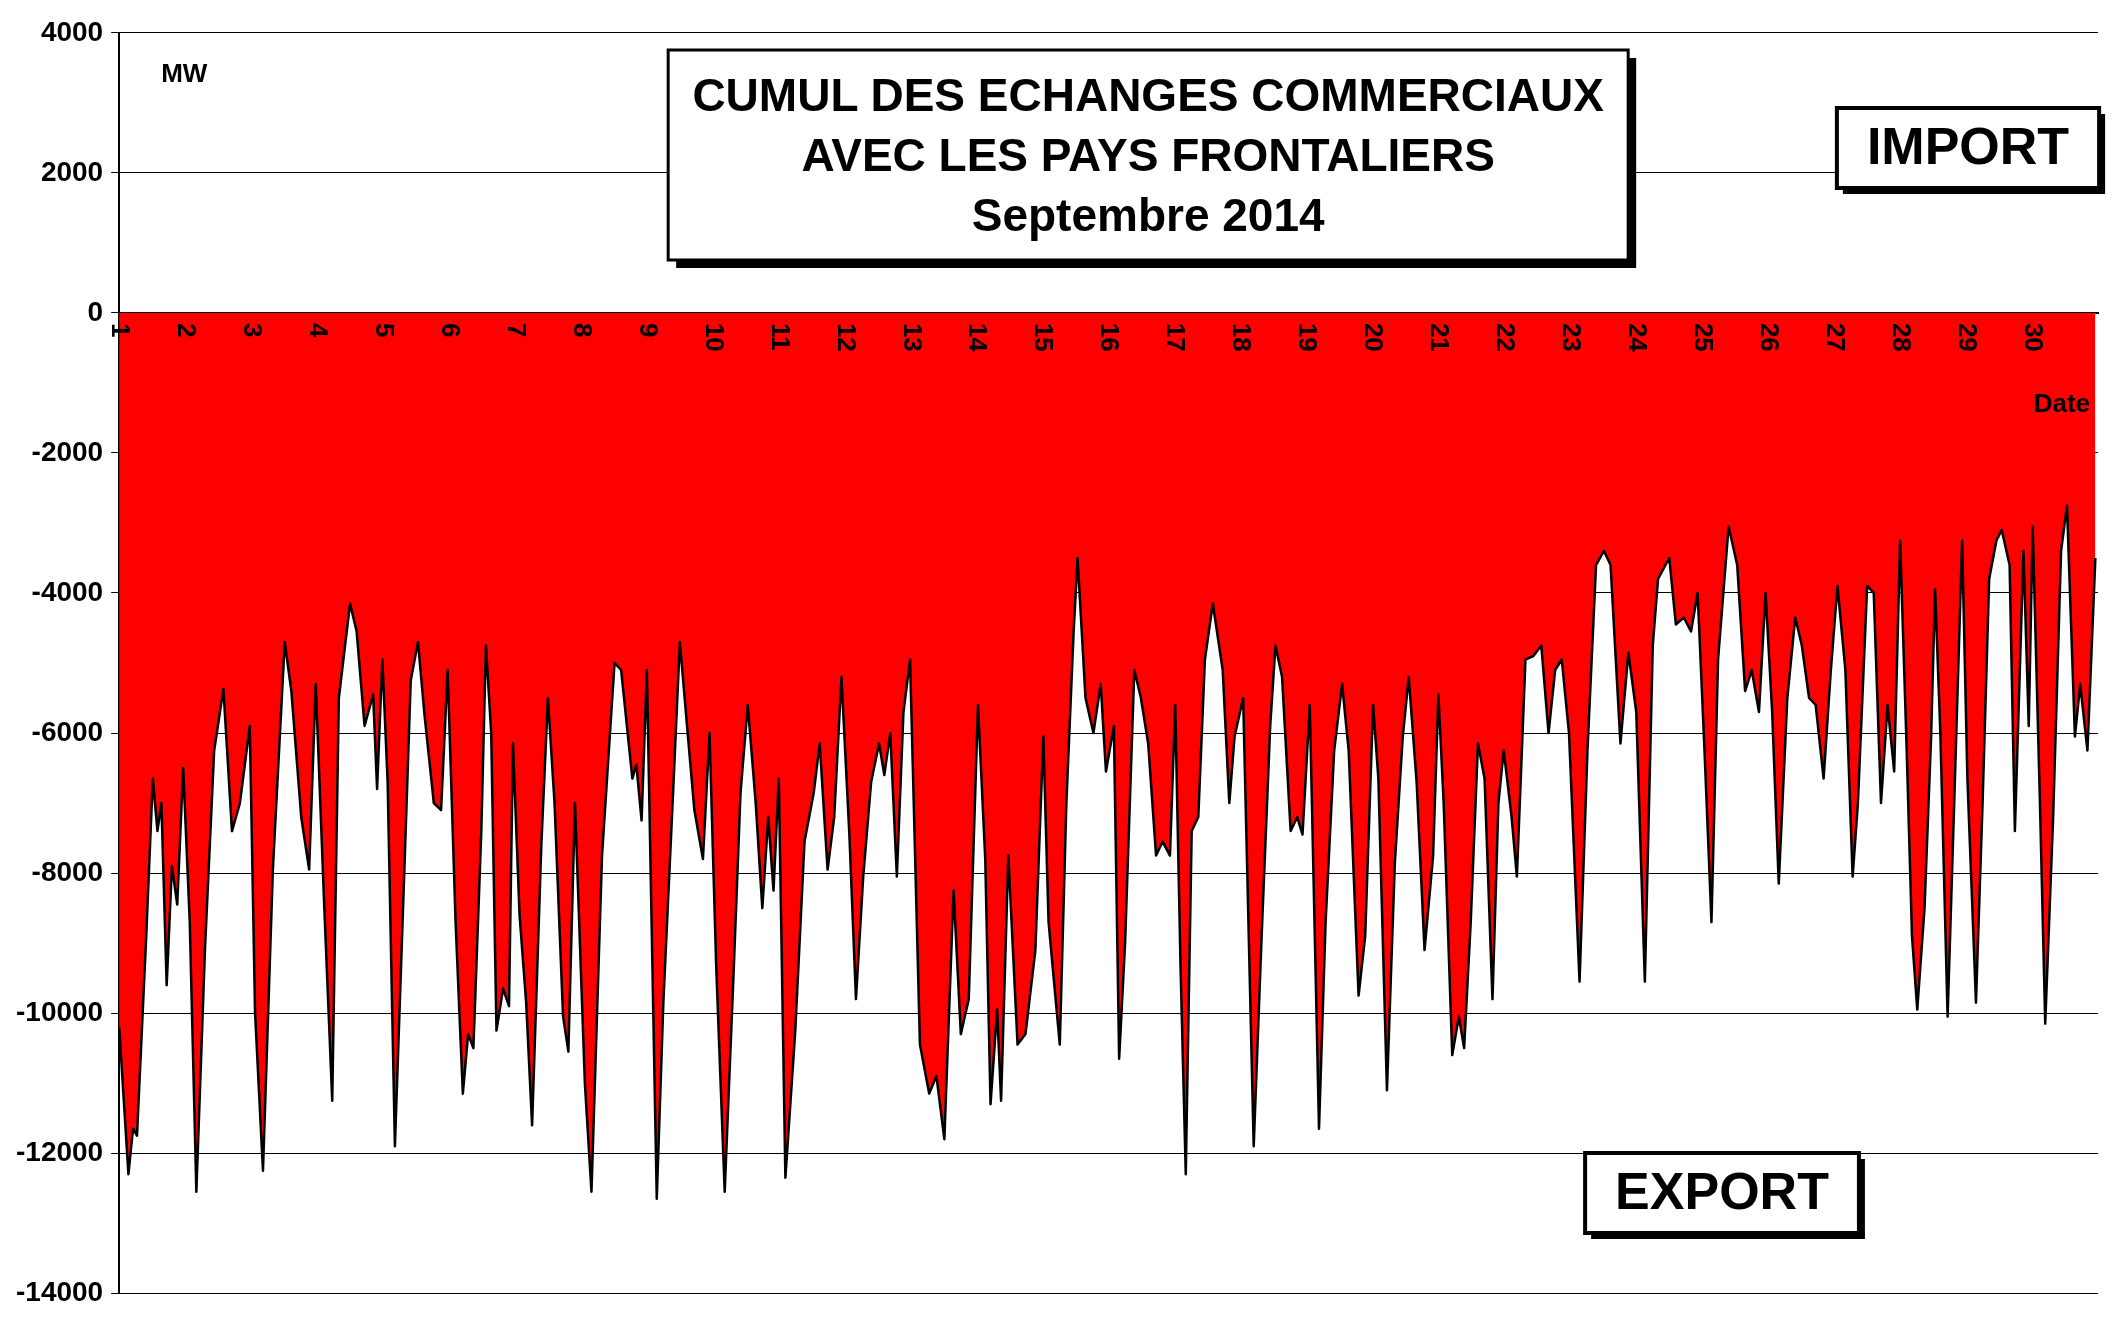  What do you see at coordinates (780, 336) in the screenshot?
I see `x-tick-label: 11` at bounding box center [780, 336].